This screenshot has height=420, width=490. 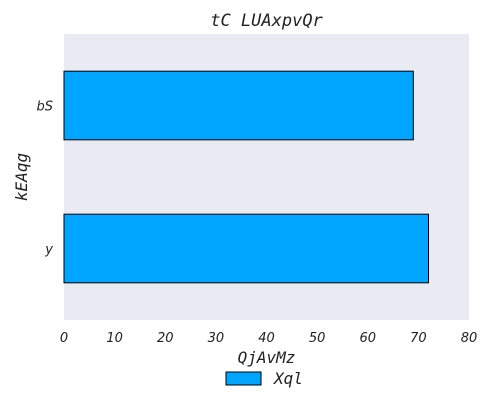 What do you see at coordinates (469, 338) in the screenshot?
I see `x-tick-label: 80` at bounding box center [469, 338].